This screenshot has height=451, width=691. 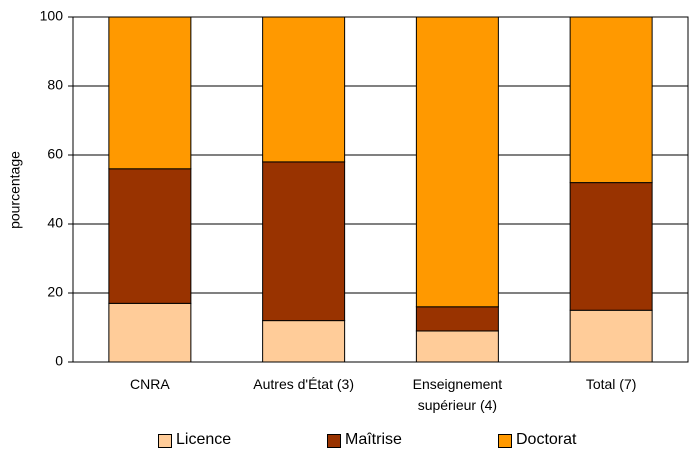 What do you see at coordinates (611, 384) in the screenshot?
I see `x-tick-label: Total (7)` at bounding box center [611, 384].